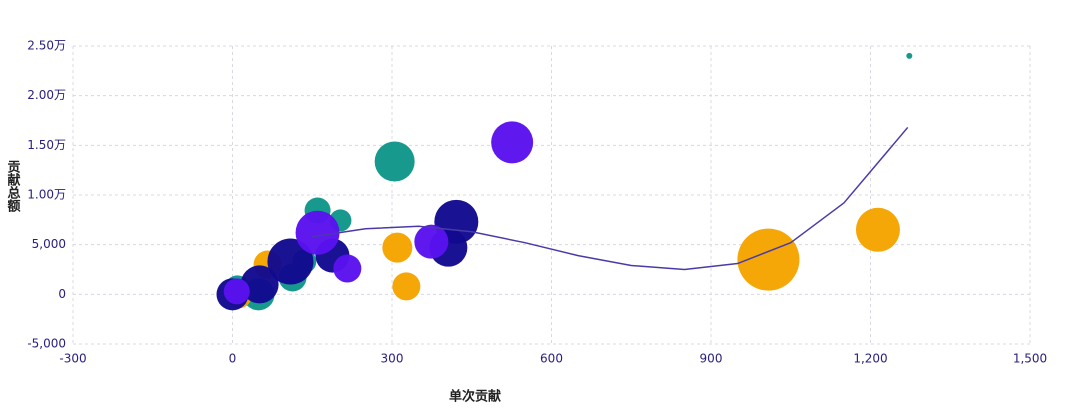 Image resolution: width=1080 pixels, height=415 pixels. Describe the element at coordinates (475, 397) in the screenshot. I see `x-axis-title: 单次贡献` at that location.